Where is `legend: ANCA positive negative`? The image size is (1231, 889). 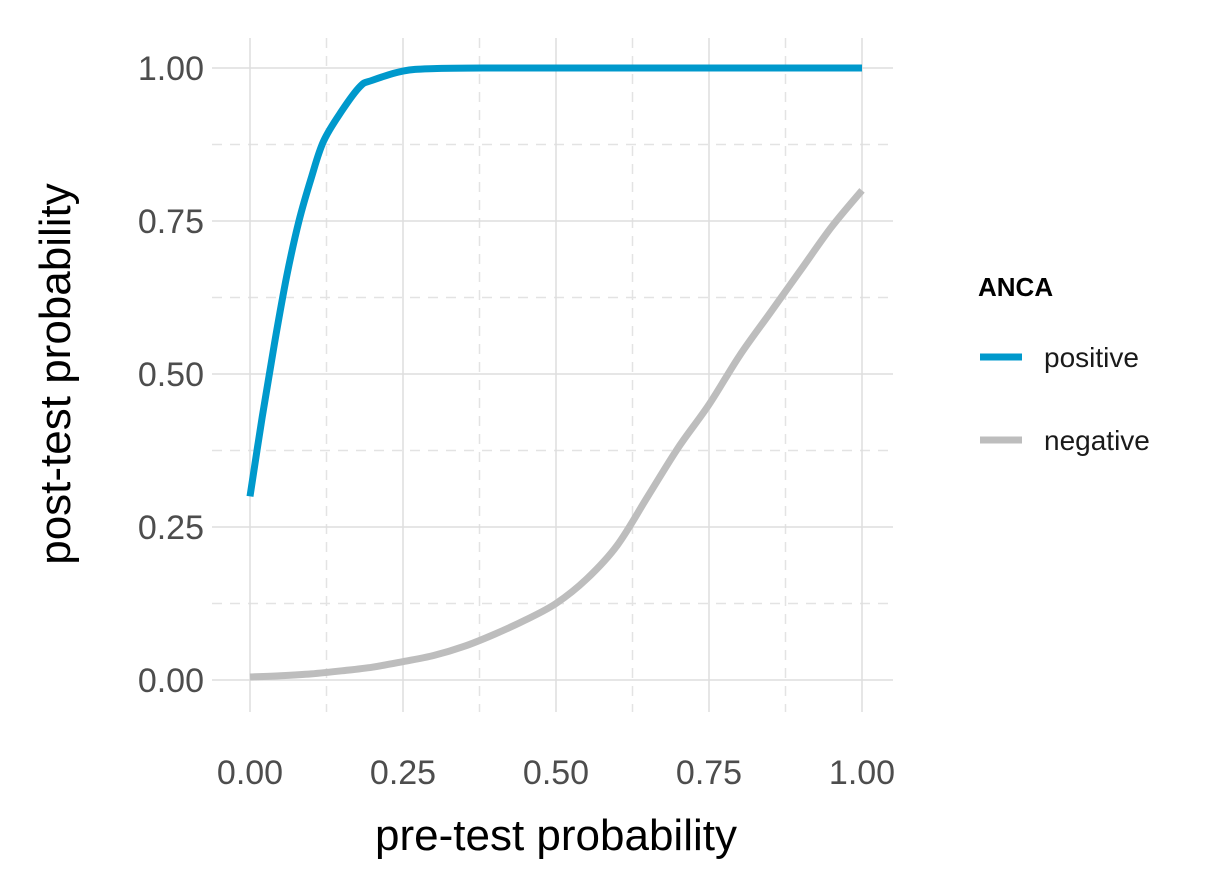
legend: ANCA positive negative is located at coordinates (1064, 364).